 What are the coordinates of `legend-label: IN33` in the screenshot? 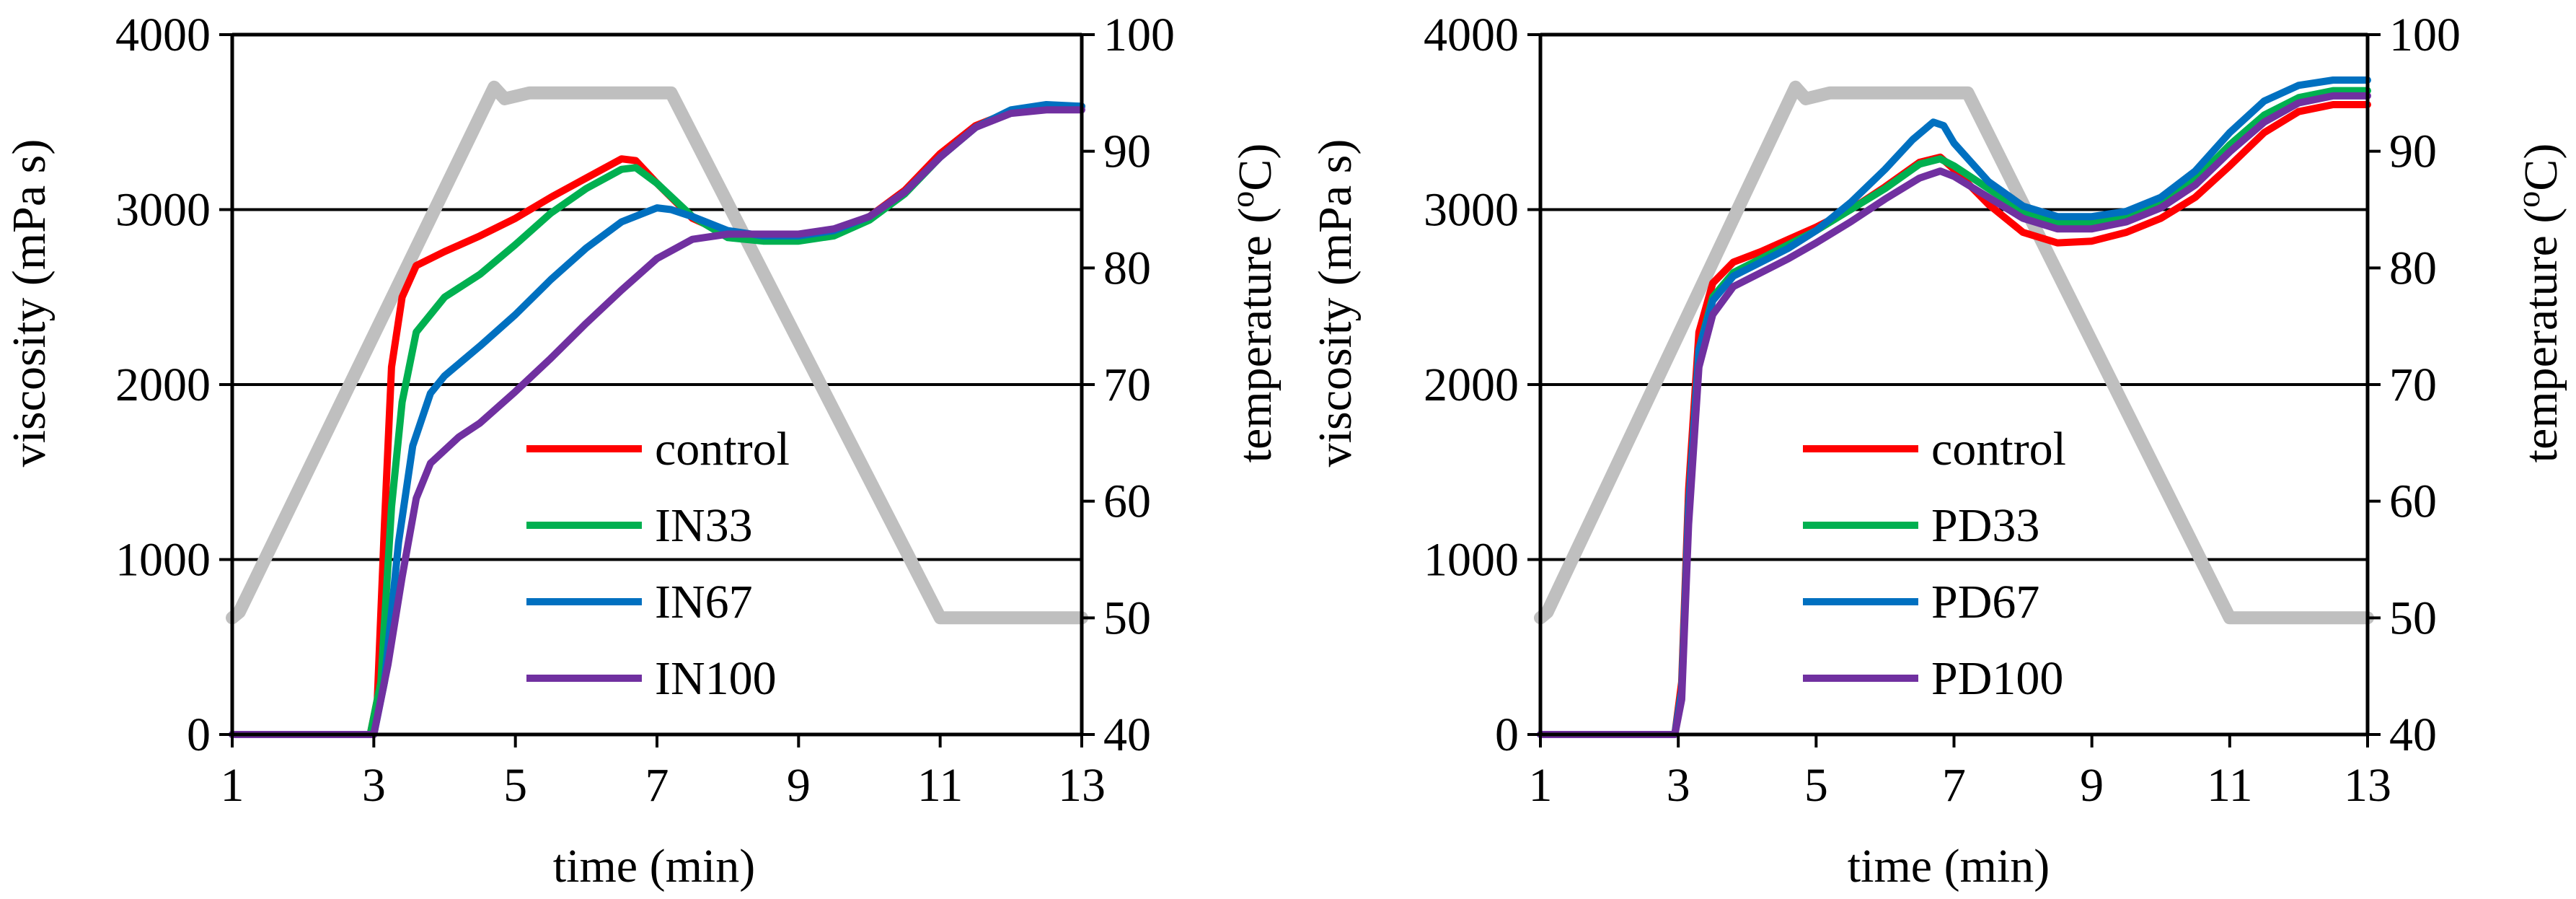 It's located at (704, 525).